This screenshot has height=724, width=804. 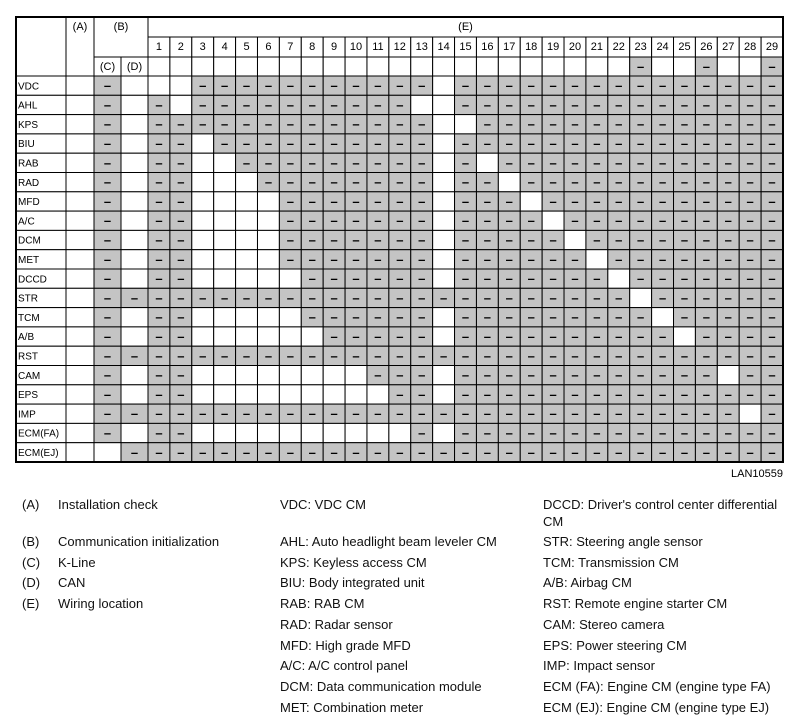 I want to click on row-label: BIU, so click(x=26, y=144).